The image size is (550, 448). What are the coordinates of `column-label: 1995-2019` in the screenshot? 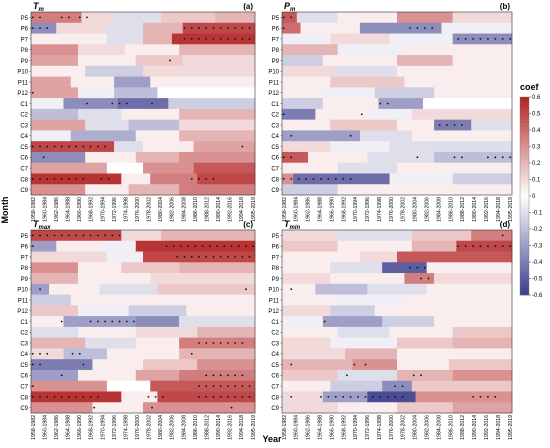 It's located at (254, 209).